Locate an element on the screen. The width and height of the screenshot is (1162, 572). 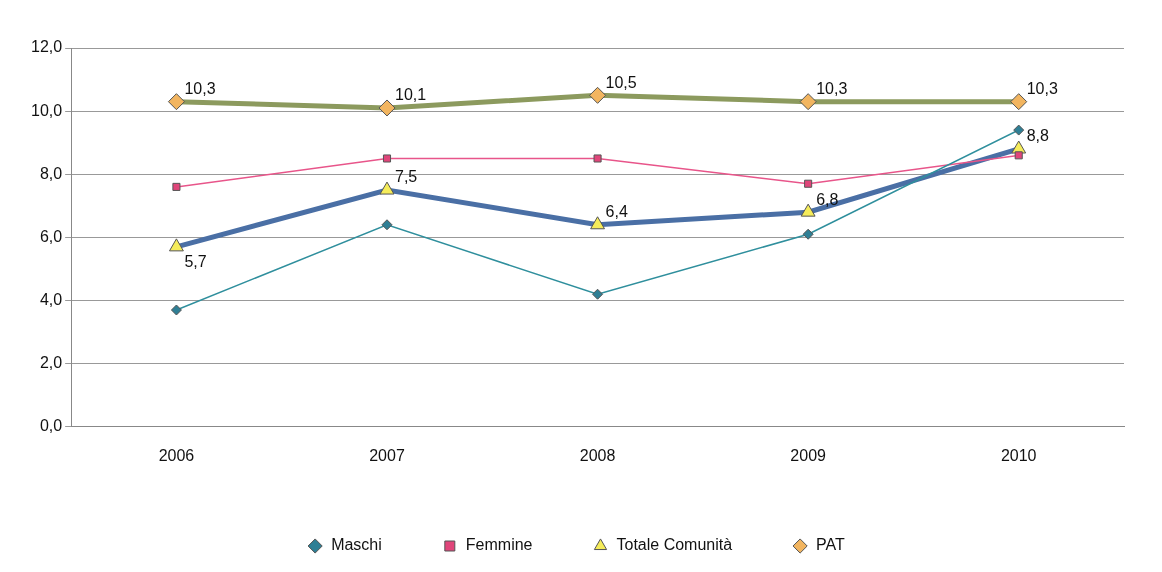
y-tick-label: 10,0 is located at coordinates (47, 110).